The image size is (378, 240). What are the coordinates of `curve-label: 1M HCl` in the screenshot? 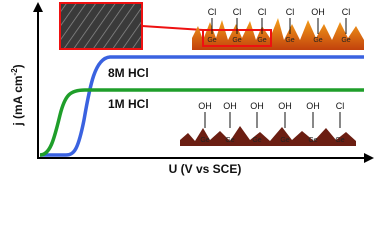 It's located at (128, 104).